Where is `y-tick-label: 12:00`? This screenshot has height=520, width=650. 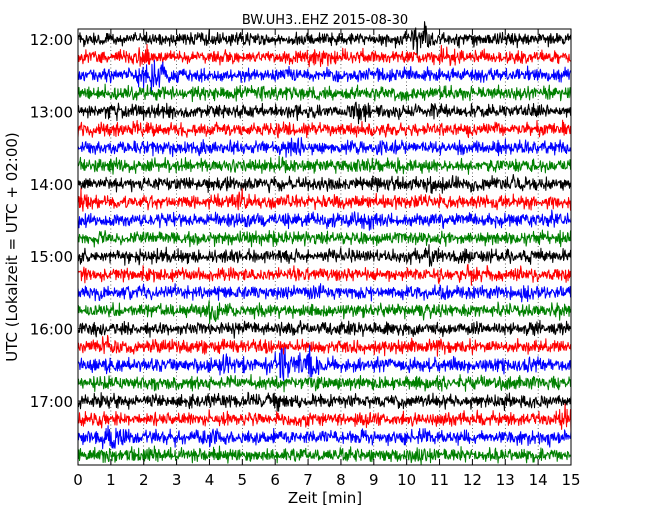 y-tick-label: 12:00 is located at coordinates (51, 40).